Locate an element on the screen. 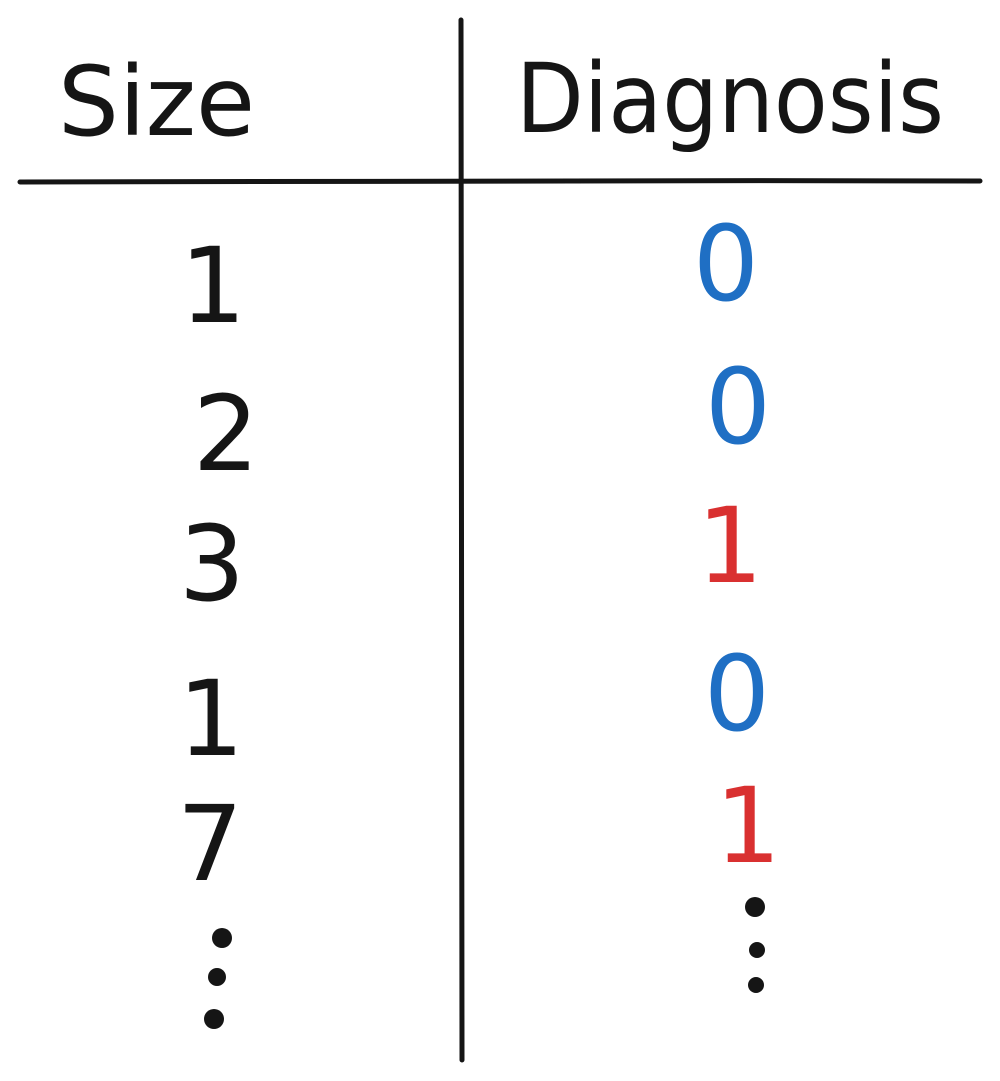 Image resolution: width=1000 pixels, height=1081 pixels. diagnosis-cell-4: 0 is located at coordinates (737, 694).